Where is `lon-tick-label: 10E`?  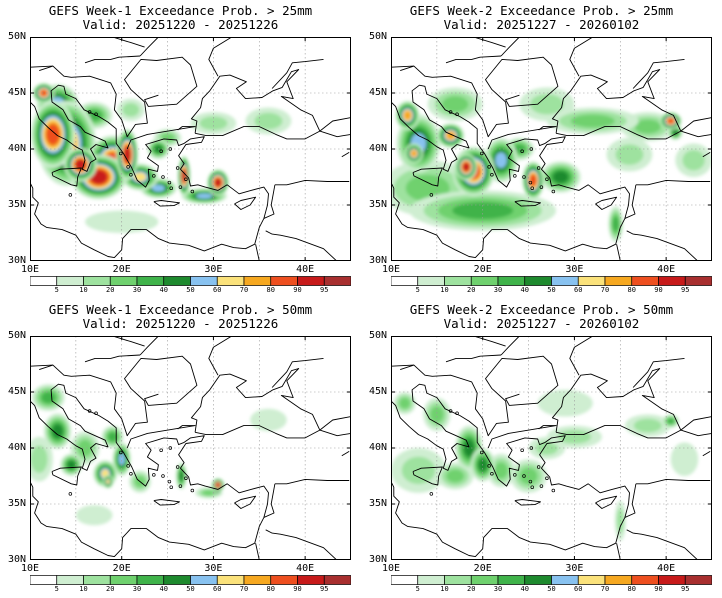 lon-tick-label: 10E is located at coordinates (391, 568).